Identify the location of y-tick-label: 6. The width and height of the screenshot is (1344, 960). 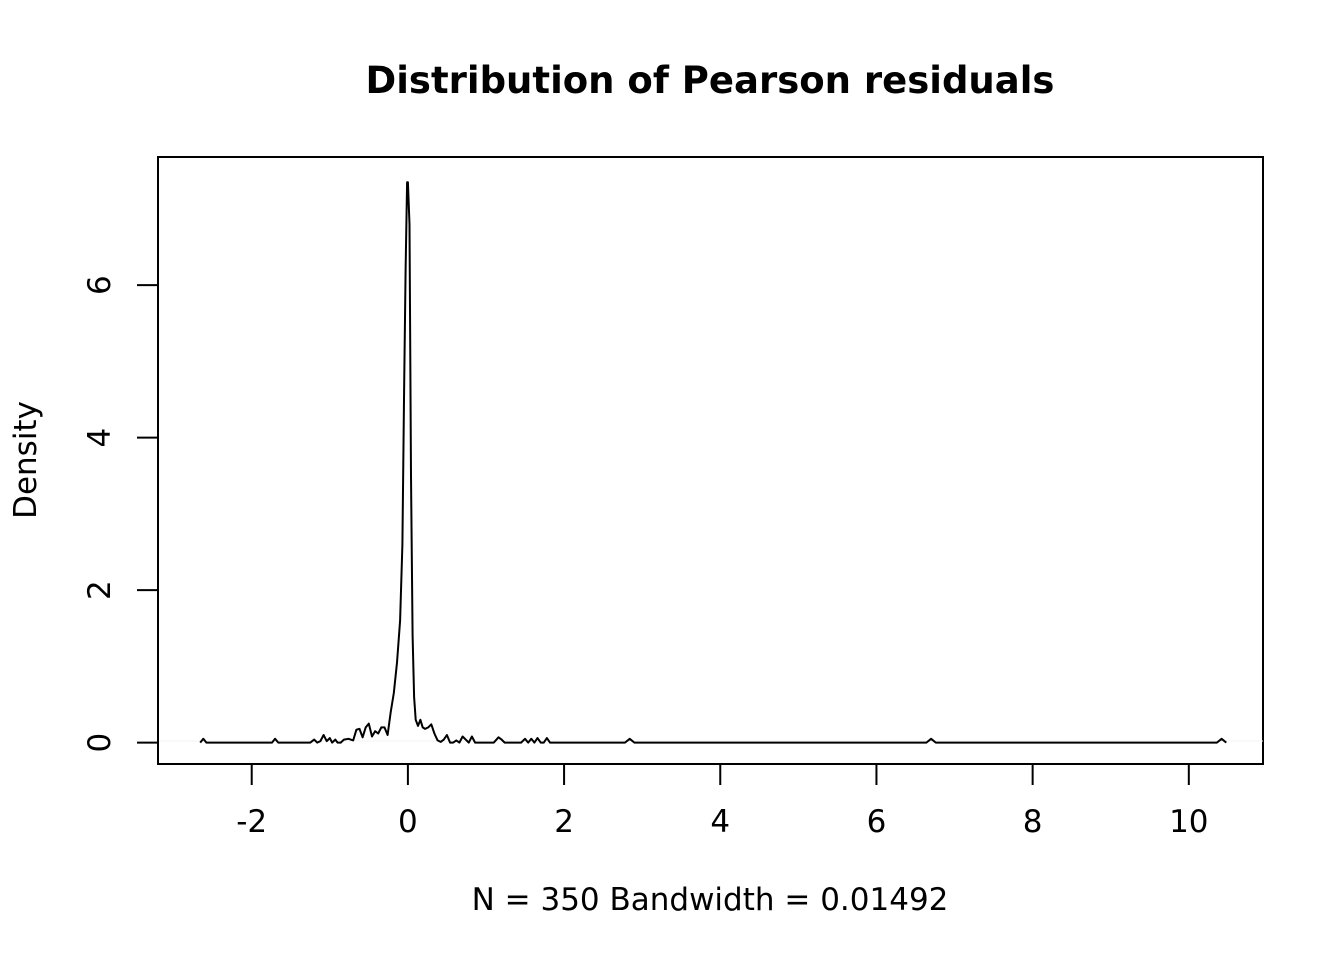
(100, 285).